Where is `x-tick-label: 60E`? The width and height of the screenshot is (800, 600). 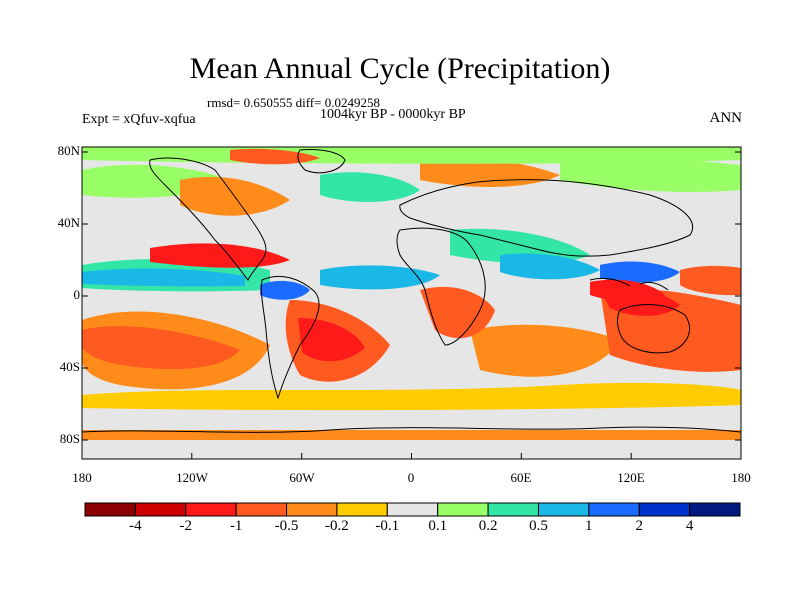 x-tick-label: 60E is located at coordinates (521, 477).